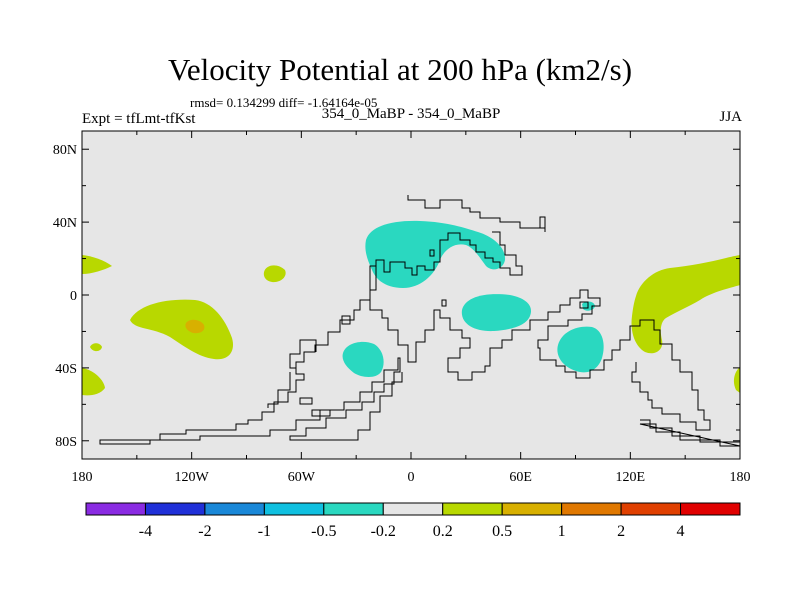 The height and width of the screenshot is (600, 800). I want to click on season-label: JJA, so click(730, 117).